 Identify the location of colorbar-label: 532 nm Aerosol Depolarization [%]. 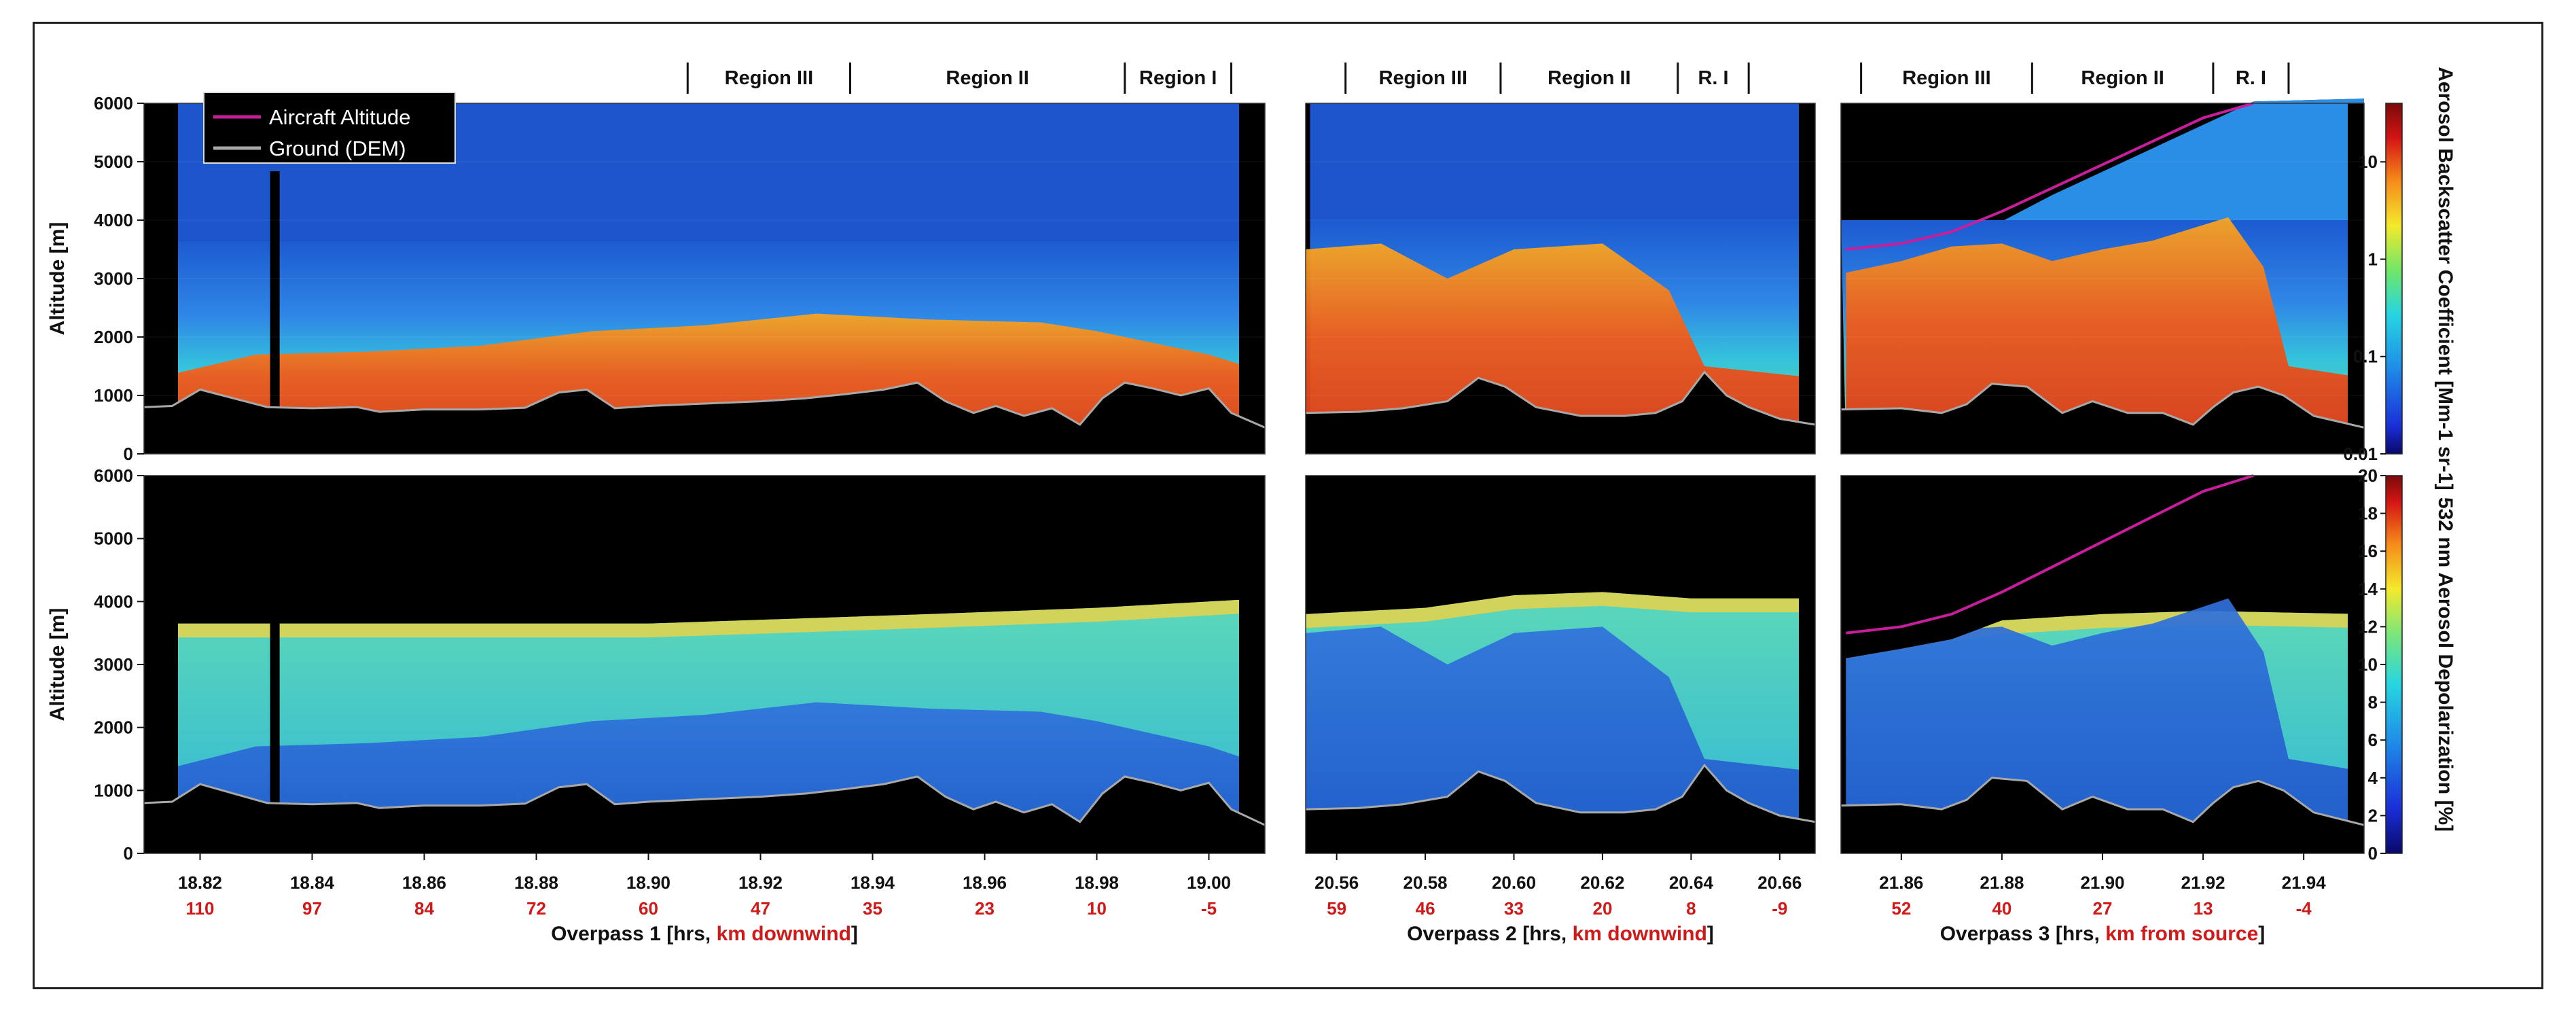
(2445, 664).